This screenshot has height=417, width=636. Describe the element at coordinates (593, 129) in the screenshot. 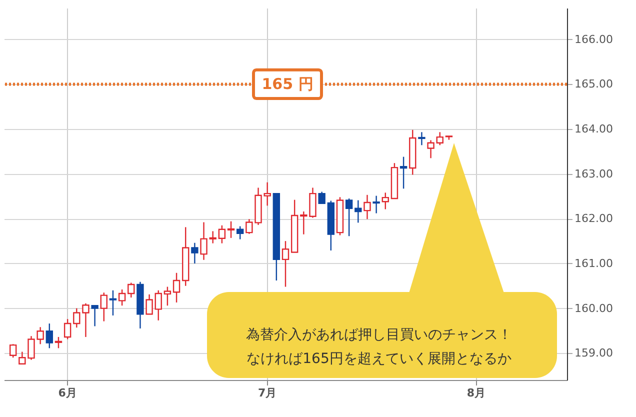

I see `y-tick-label: 164.00` at that location.